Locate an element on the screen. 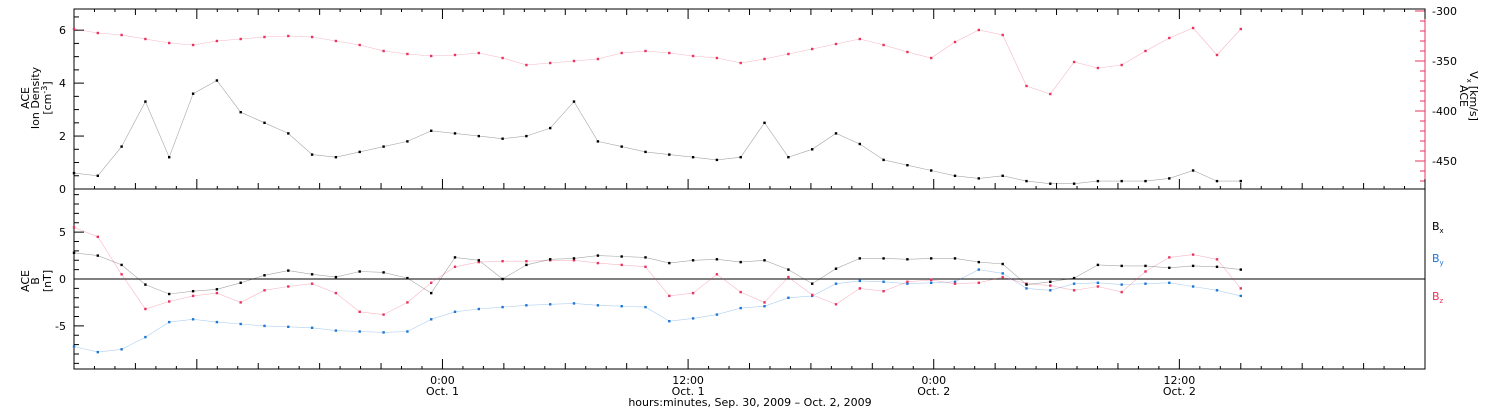 Image resolution: width=1500 pixels, height=410 pixels. top-left-tick-label: 0 is located at coordinates (62, 189).